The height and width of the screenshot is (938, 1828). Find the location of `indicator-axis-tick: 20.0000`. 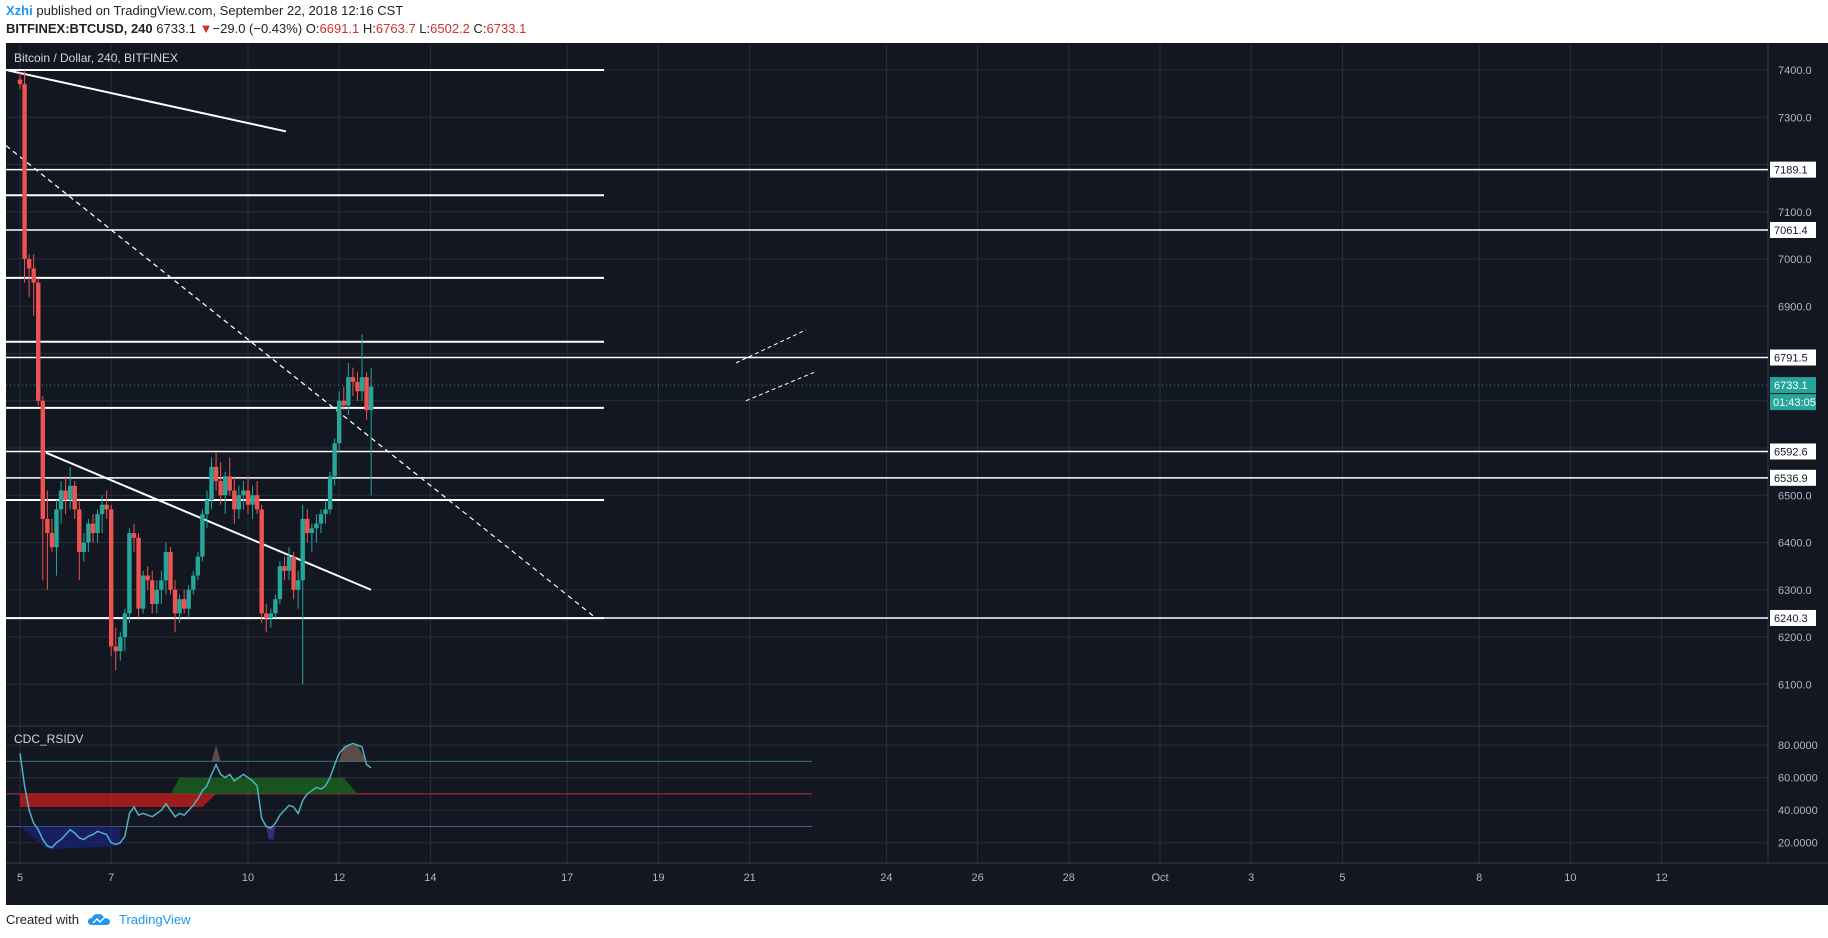

indicator-axis-tick: 20.0000 is located at coordinates (1798, 844).